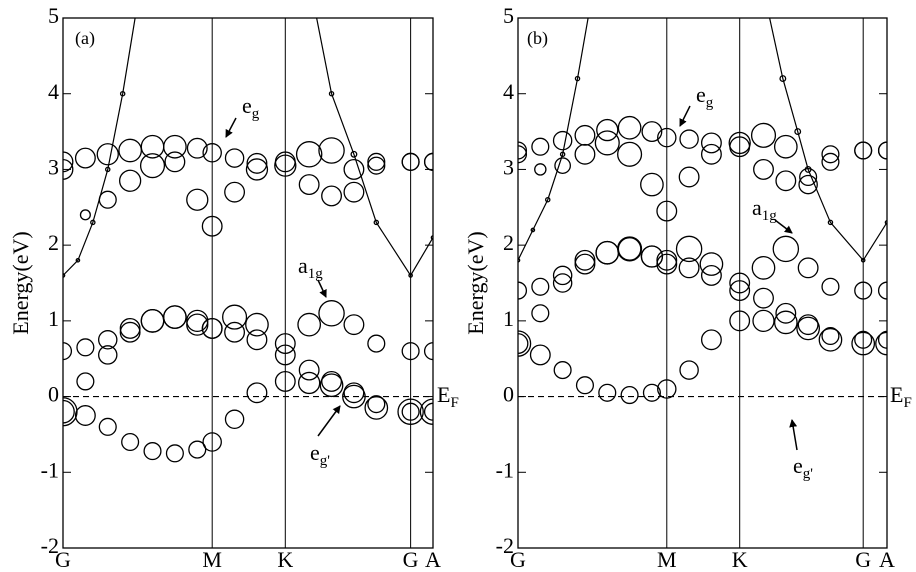 The image size is (916, 572). Describe the element at coordinates (448, 396) in the screenshot. I see `annotation: EF` at that location.